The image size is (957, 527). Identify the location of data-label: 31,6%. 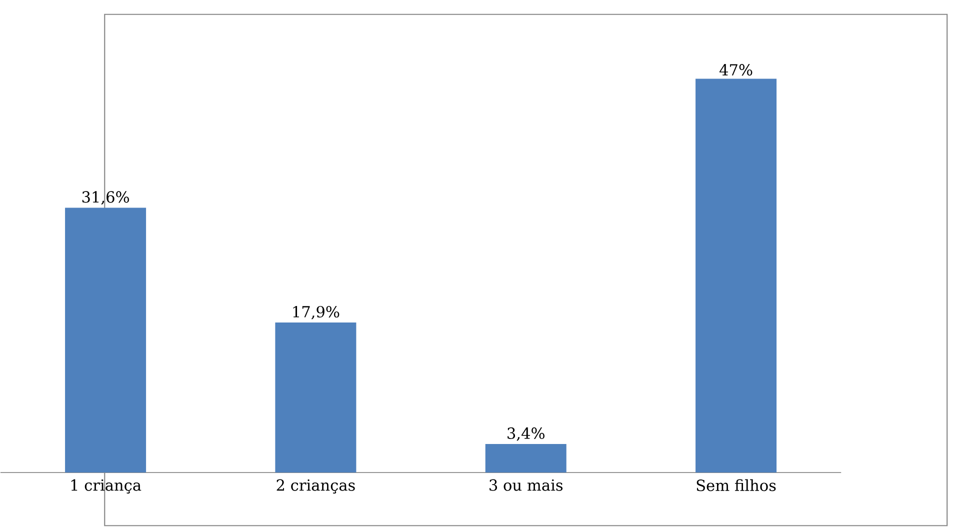
(105, 198).